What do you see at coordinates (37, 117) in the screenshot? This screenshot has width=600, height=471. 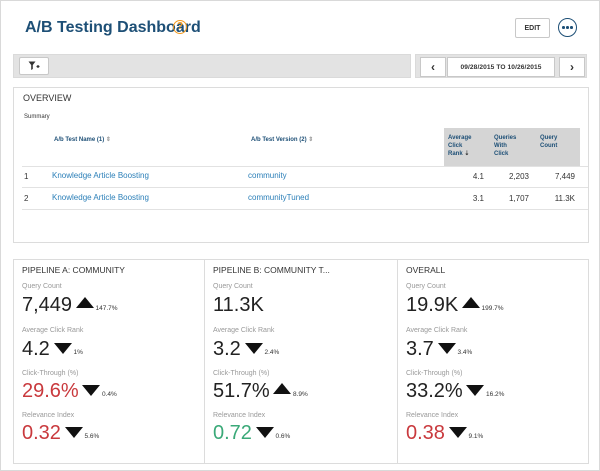 I see `summary-label: Summary` at bounding box center [37, 117].